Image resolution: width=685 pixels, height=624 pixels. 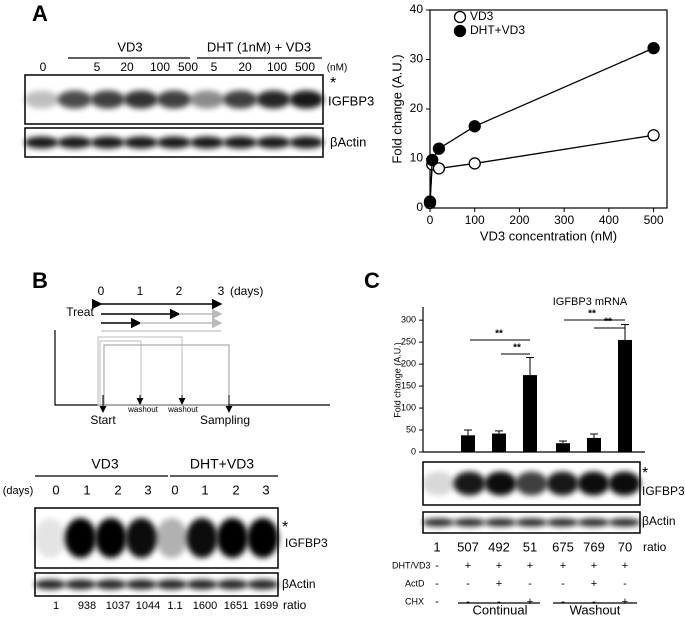 What do you see at coordinates (564, 220) in the screenshot?
I see `x-tick-label: 300` at bounding box center [564, 220].